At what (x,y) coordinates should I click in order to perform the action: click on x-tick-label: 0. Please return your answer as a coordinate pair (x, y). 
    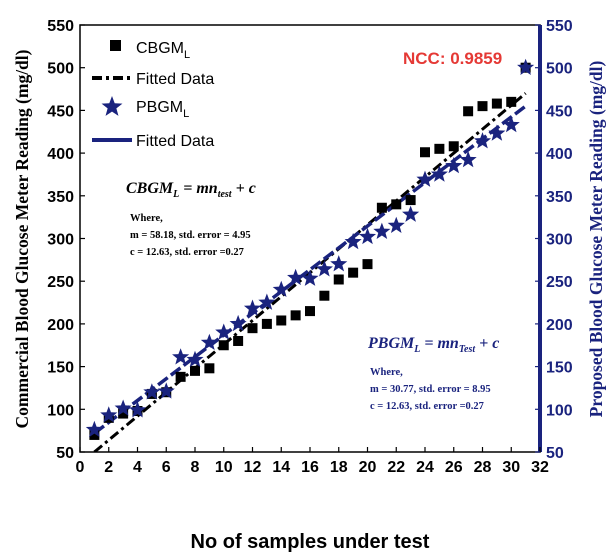
    Looking at the image, I should click on (80, 467).